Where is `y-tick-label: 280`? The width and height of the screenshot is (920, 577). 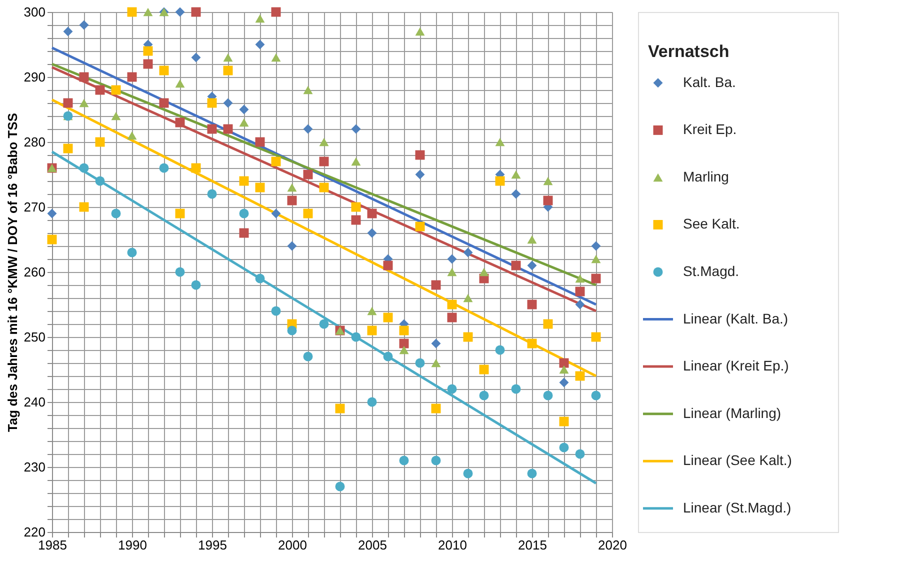 y-tick-label: 280 is located at coordinates (35, 142).